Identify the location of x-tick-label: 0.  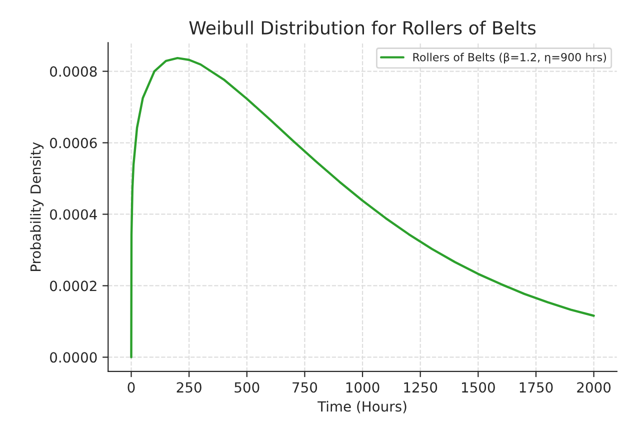
(131, 387).